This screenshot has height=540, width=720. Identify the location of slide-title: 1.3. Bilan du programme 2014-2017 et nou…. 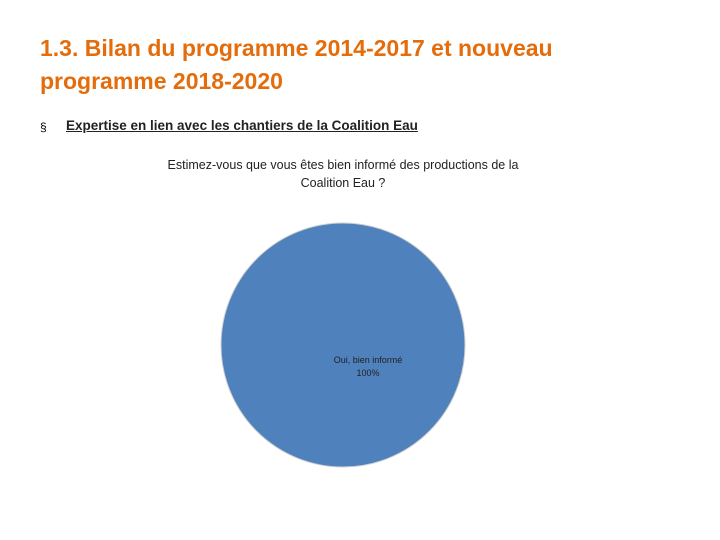
(296, 64).